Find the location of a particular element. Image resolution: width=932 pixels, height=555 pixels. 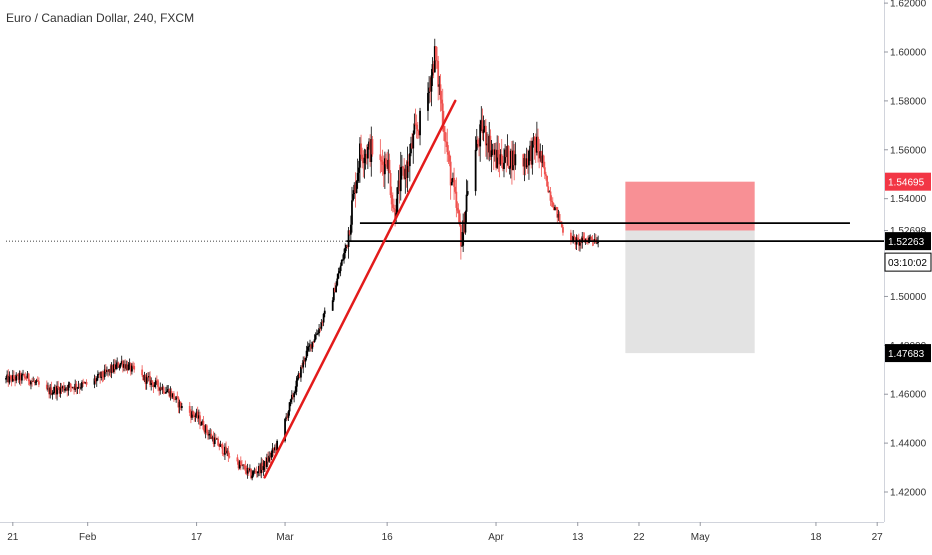

trendline is located at coordinates (360, 289).